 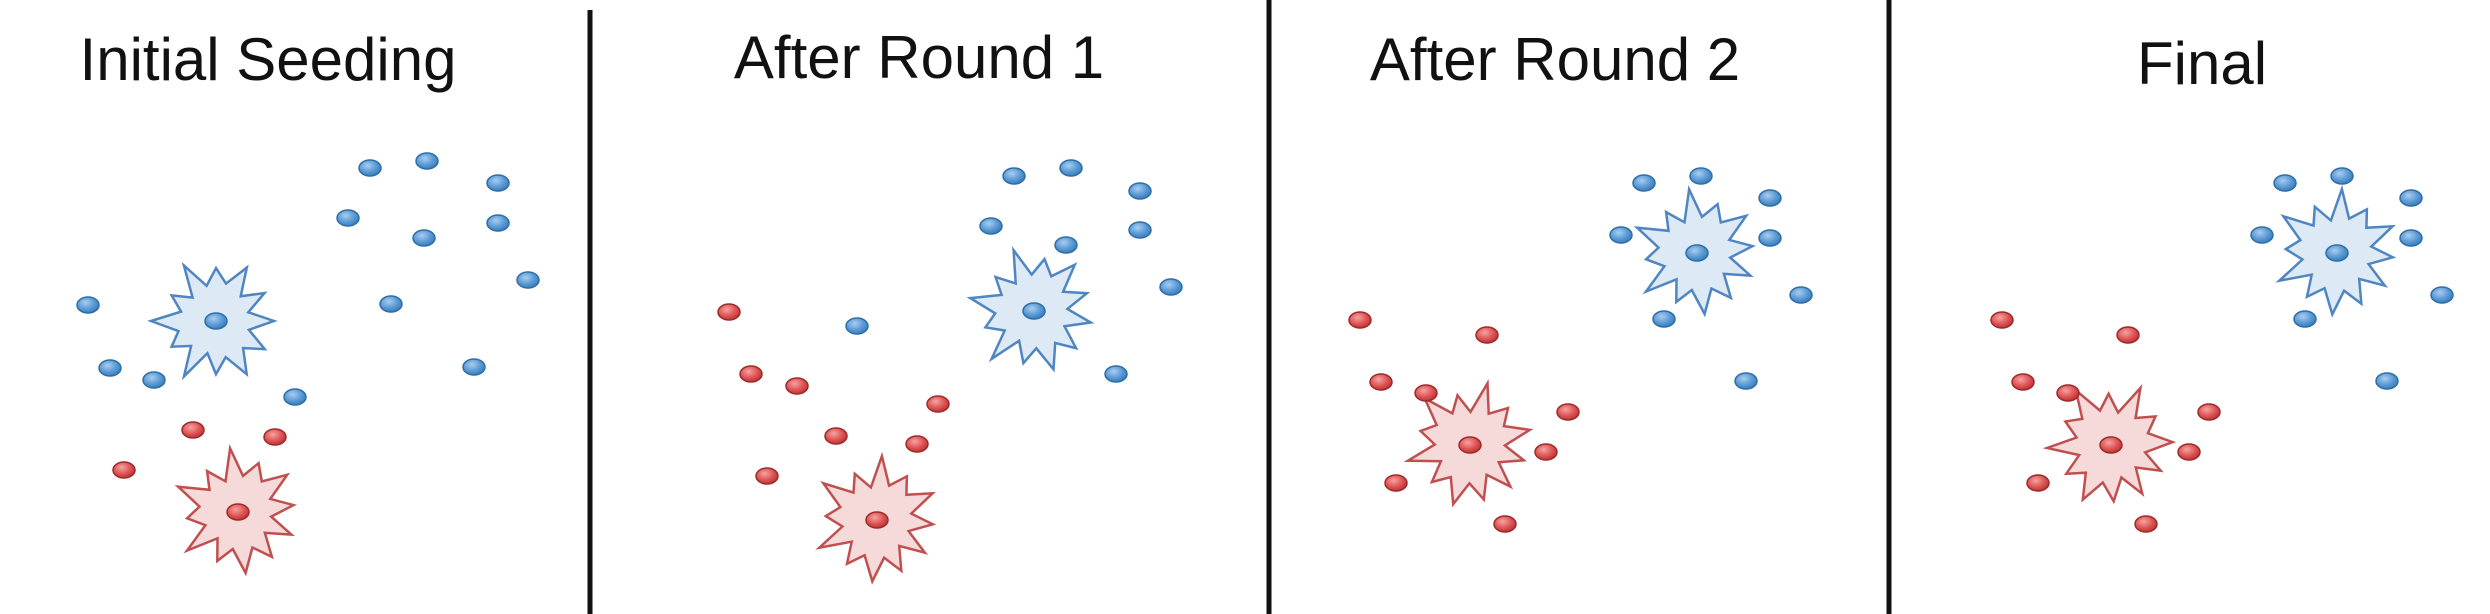 I want to click on panel-title-after-round-2: After Round 2, so click(x=1555, y=59).